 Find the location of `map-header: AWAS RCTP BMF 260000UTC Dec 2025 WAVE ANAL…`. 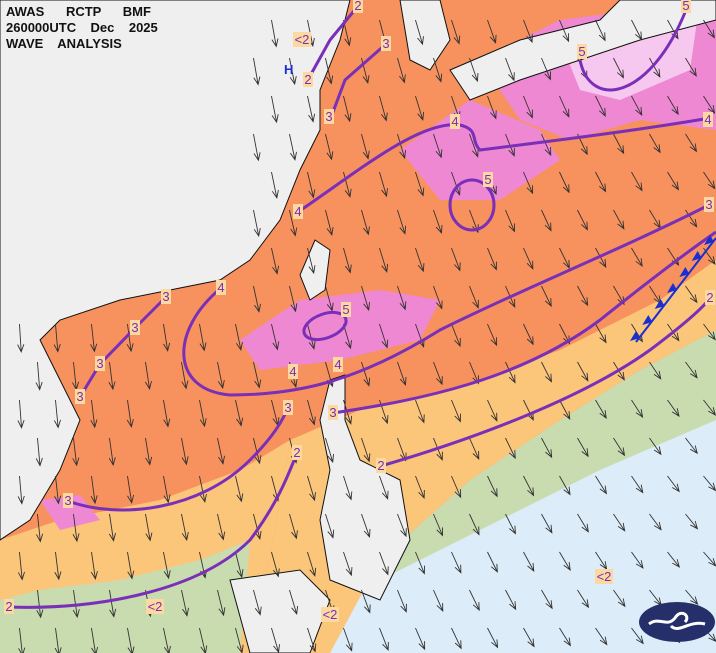

map-header: AWAS RCTP BMF 260000UTC Dec 2025 WAVE ANAL… is located at coordinates (82, 28).